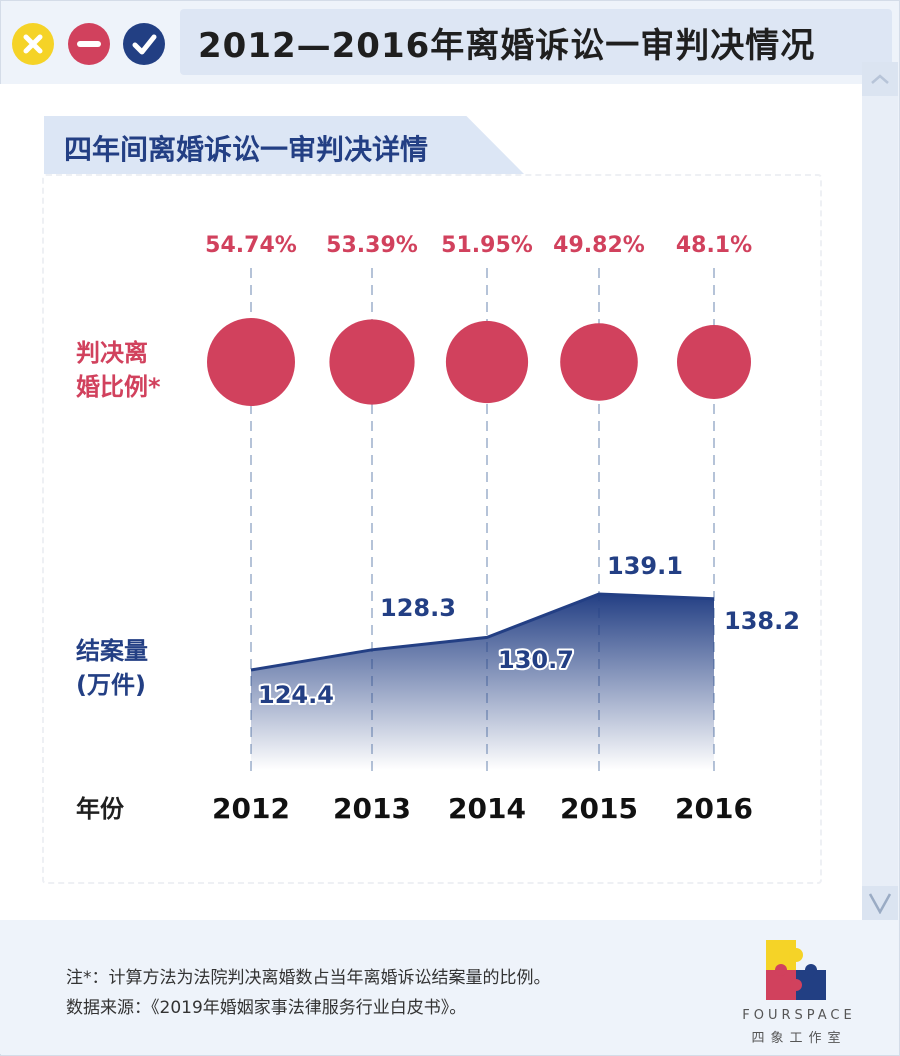  Describe the element at coordinates (799, 1036) in the screenshot. I see `logo-text-cn: 四象工作室` at that location.